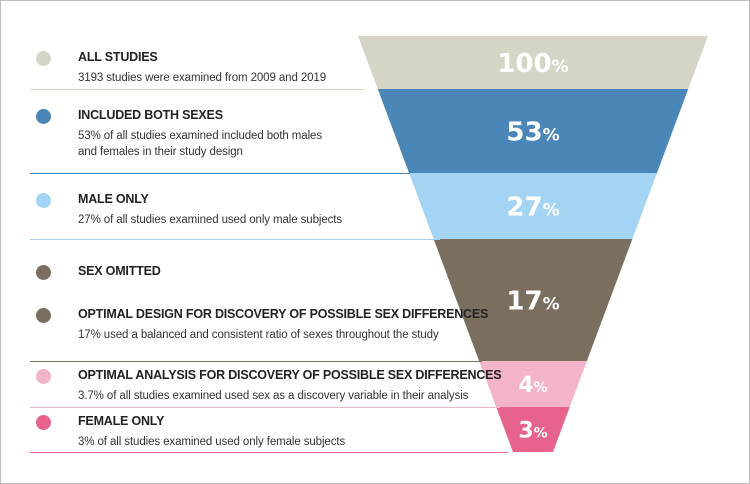 This screenshot has height=484, width=750. I want to click on item-title: SEX OMITTED, so click(119, 271).